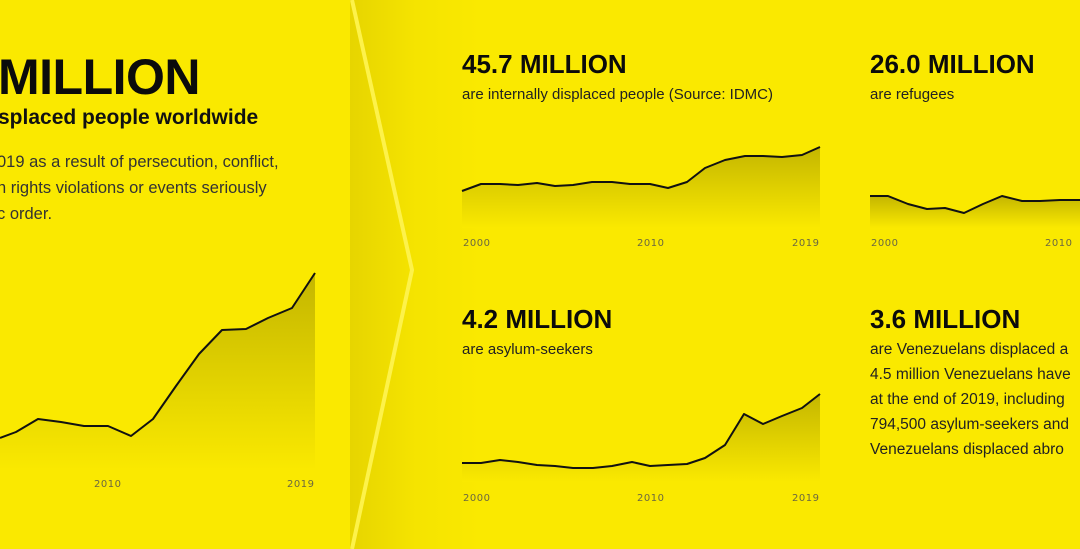 The image size is (1080, 549). I want to click on refugees-label: are refugees, so click(912, 94).